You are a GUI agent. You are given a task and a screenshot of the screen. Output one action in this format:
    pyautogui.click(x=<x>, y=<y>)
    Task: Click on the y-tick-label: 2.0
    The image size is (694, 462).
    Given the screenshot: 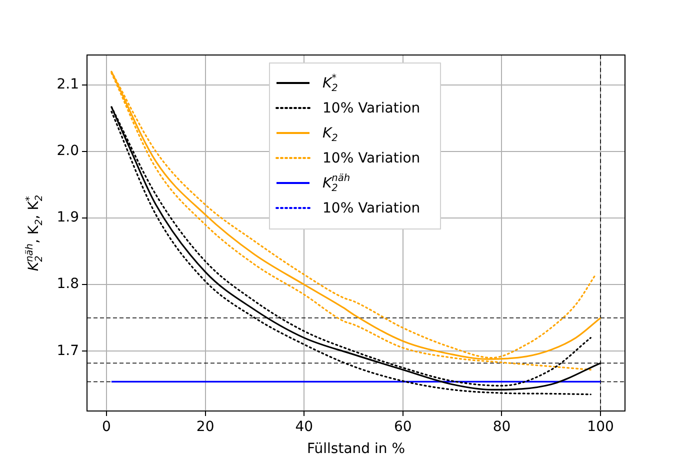 What is the action you would take?
    pyautogui.click(x=67, y=151)
    